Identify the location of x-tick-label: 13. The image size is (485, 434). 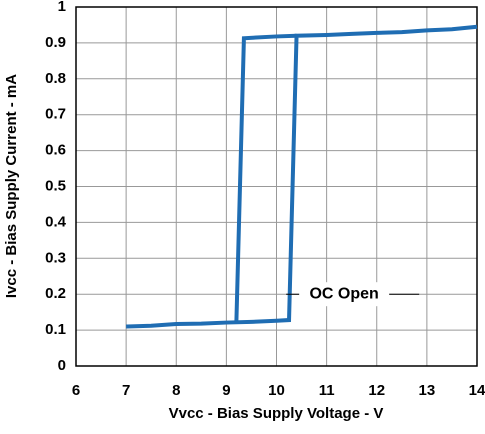
(427, 390).